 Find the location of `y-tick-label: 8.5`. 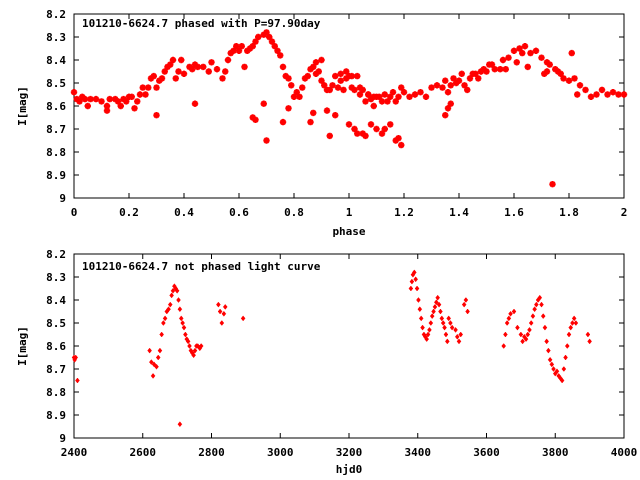

y-tick-label: 8.5 is located at coordinates (56, 323).